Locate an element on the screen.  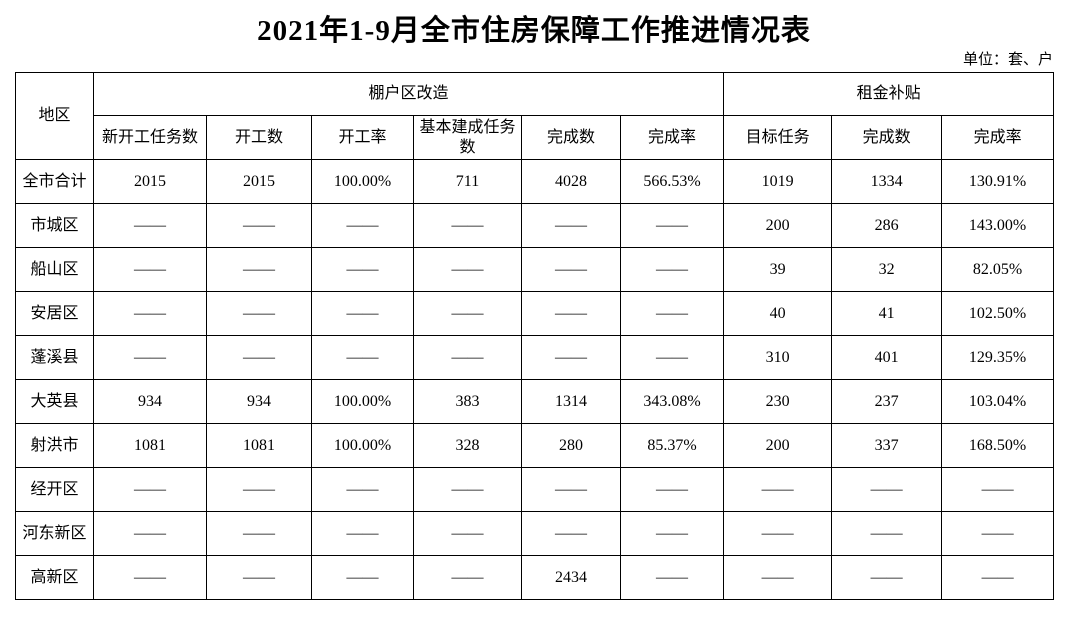
value-cell: 230 is located at coordinates (778, 401).